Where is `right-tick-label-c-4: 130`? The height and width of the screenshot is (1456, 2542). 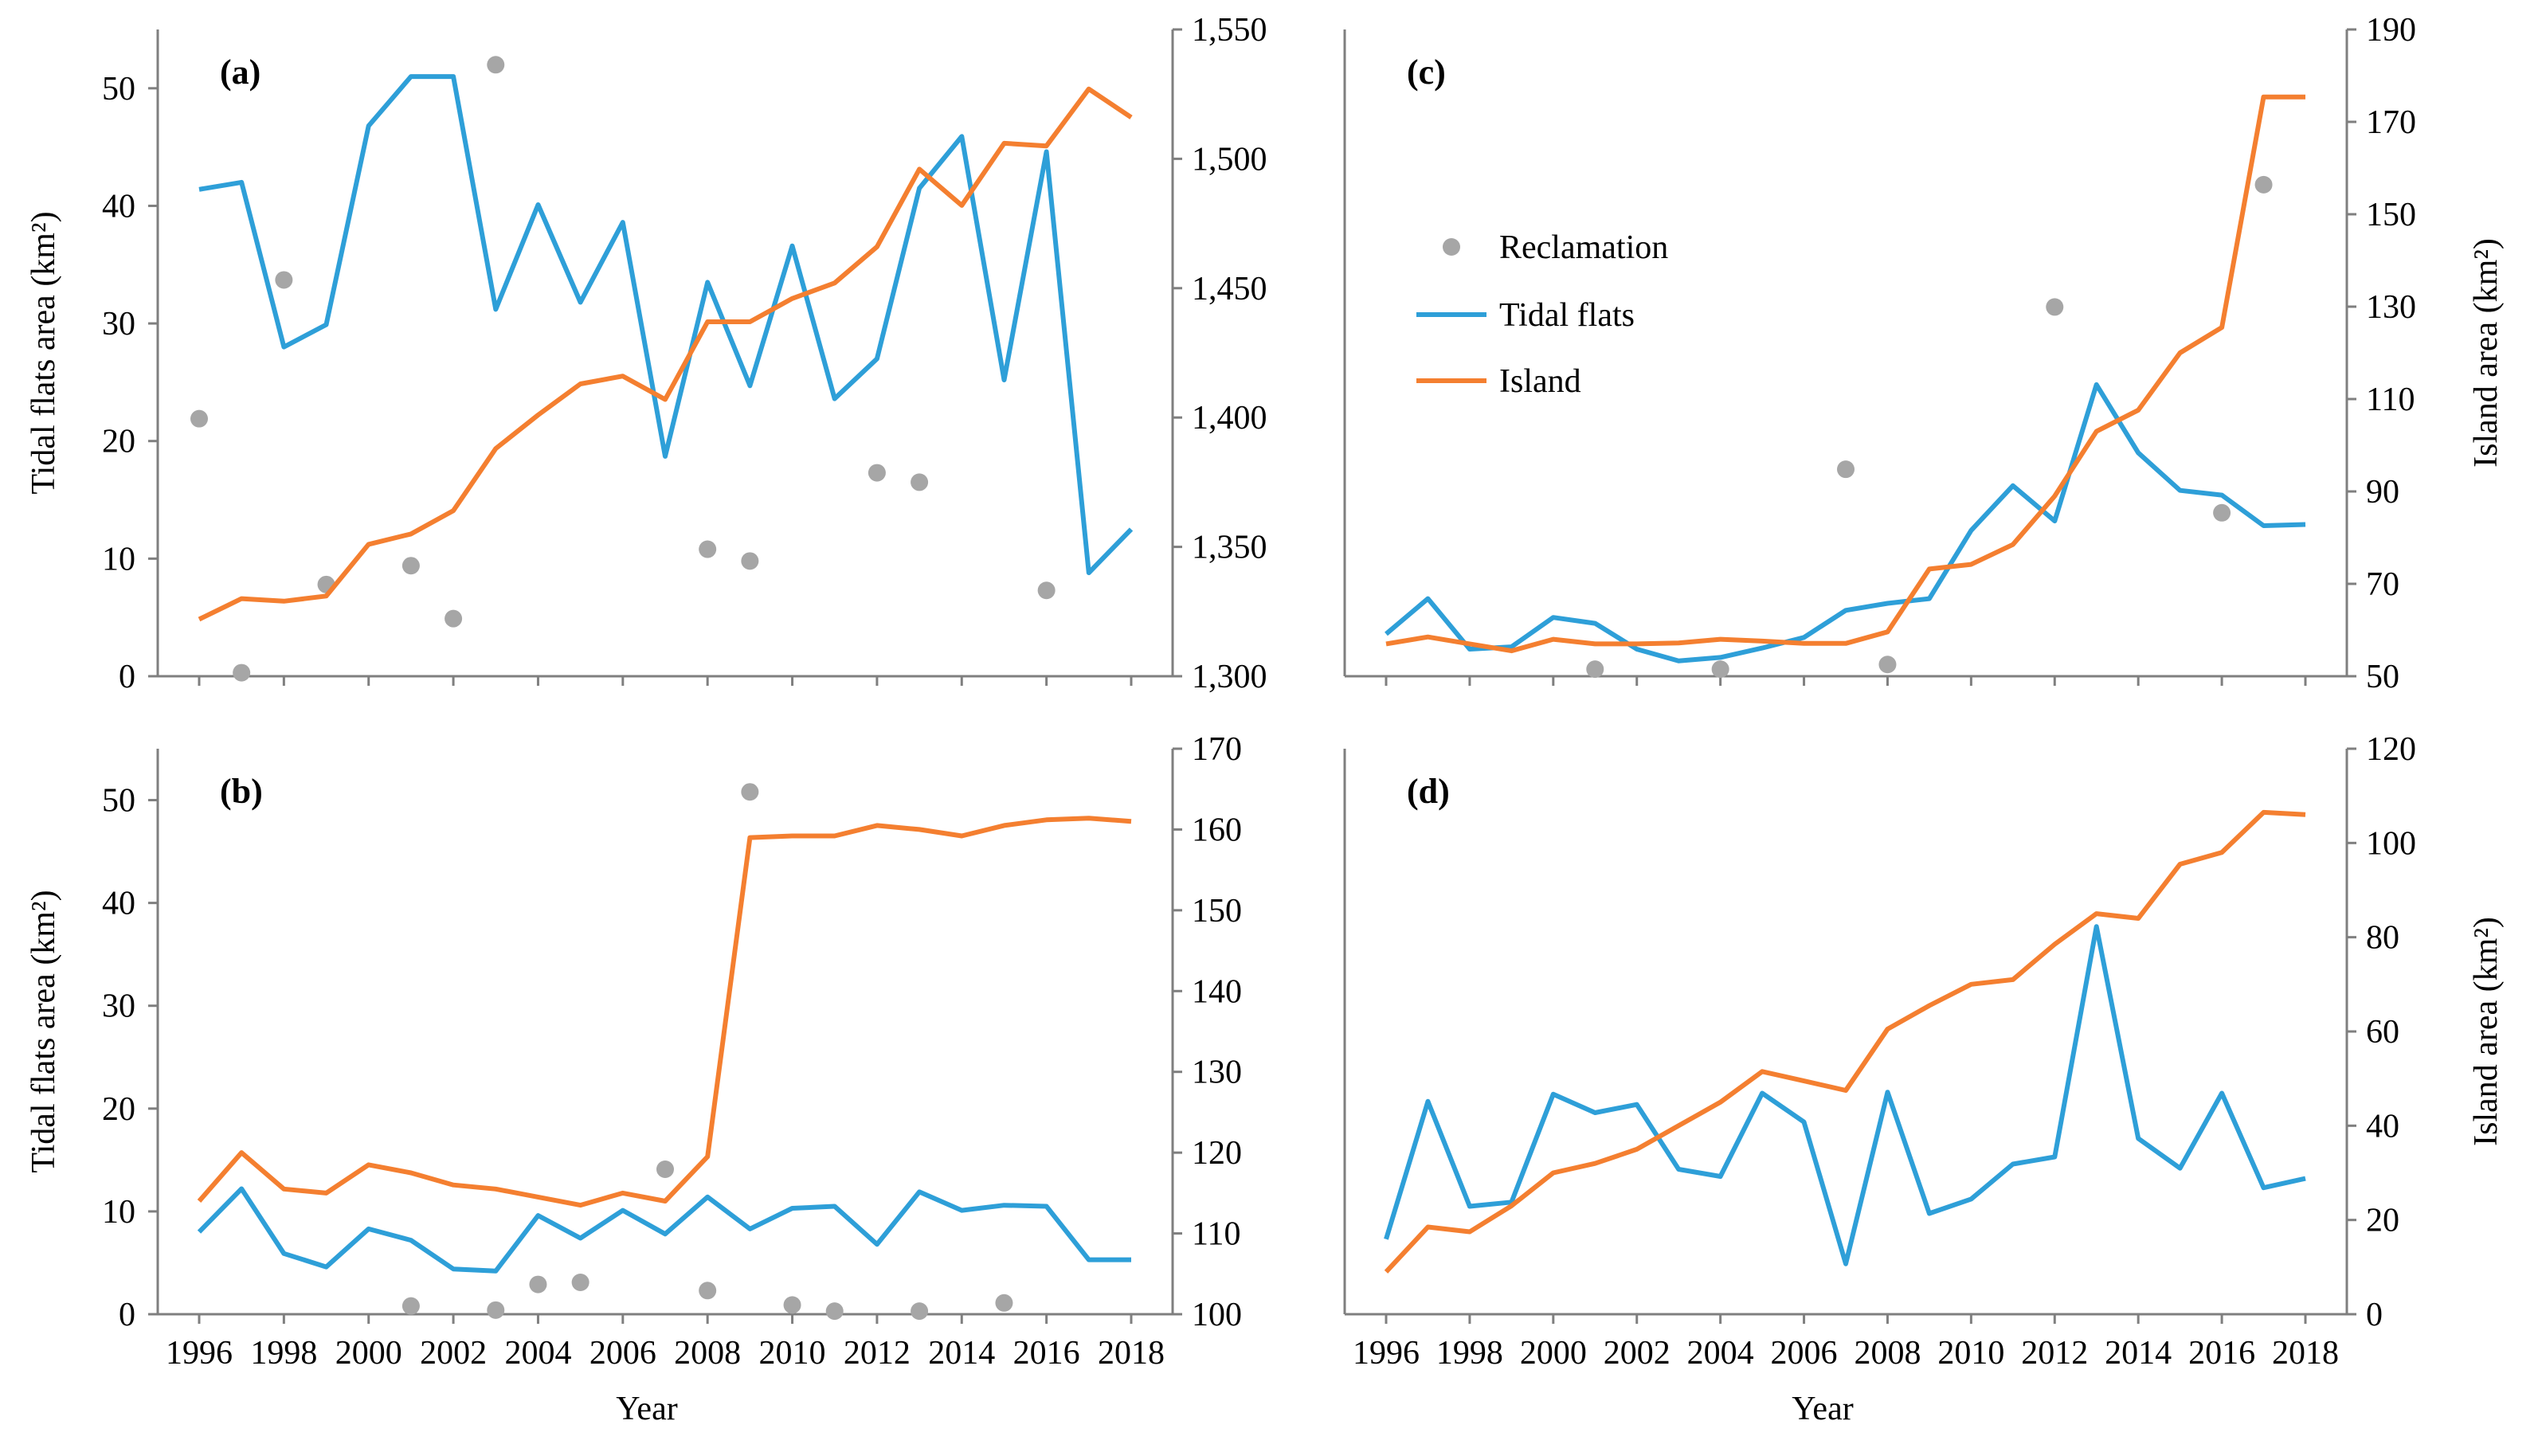
right-tick-label-c-4: 130 is located at coordinates (2391, 307).